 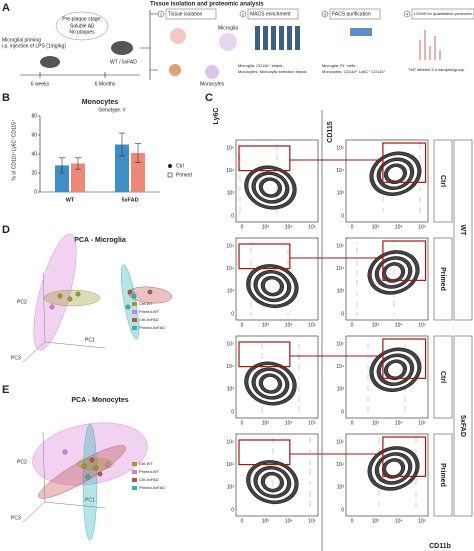 What do you see at coordinates (330, 132) in the screenshot?
I see `axis-label: CD115` at bounding box center [330, 132].